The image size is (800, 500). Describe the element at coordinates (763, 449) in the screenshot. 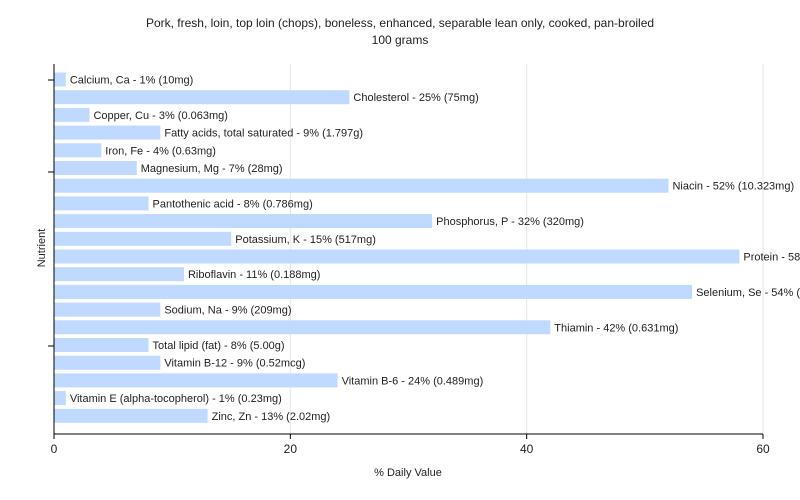

I see `x-tick-label: 60` at that location.